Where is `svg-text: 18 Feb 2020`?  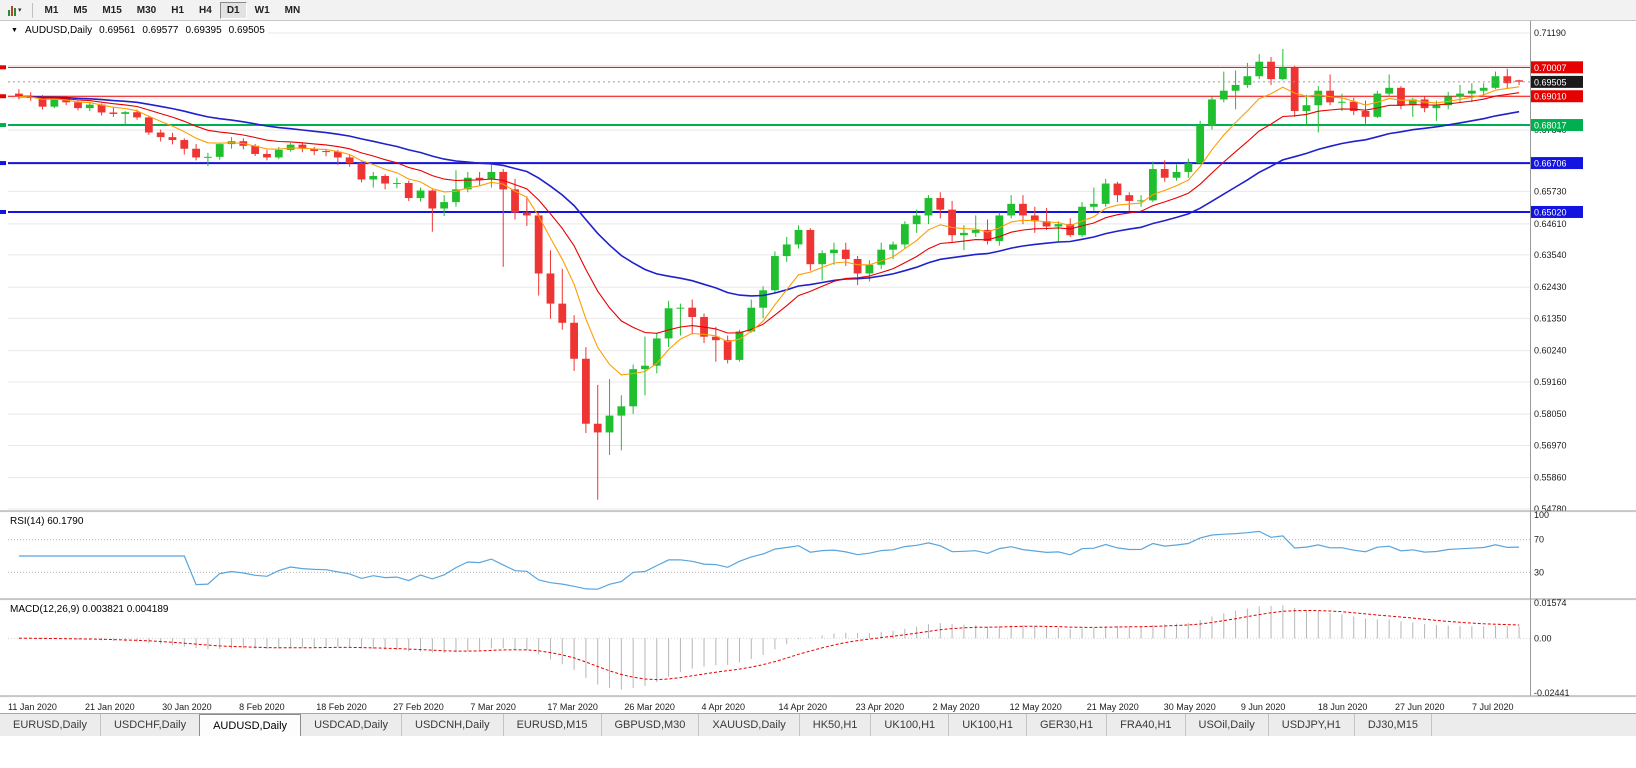 svg-text: 18 Feb 2020 is located at coordinates (341, 707).